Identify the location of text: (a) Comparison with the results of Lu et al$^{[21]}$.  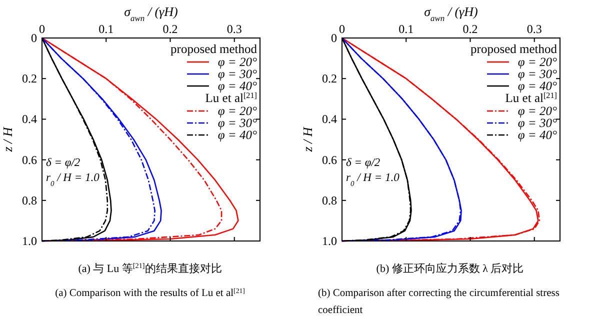
(150, 293).